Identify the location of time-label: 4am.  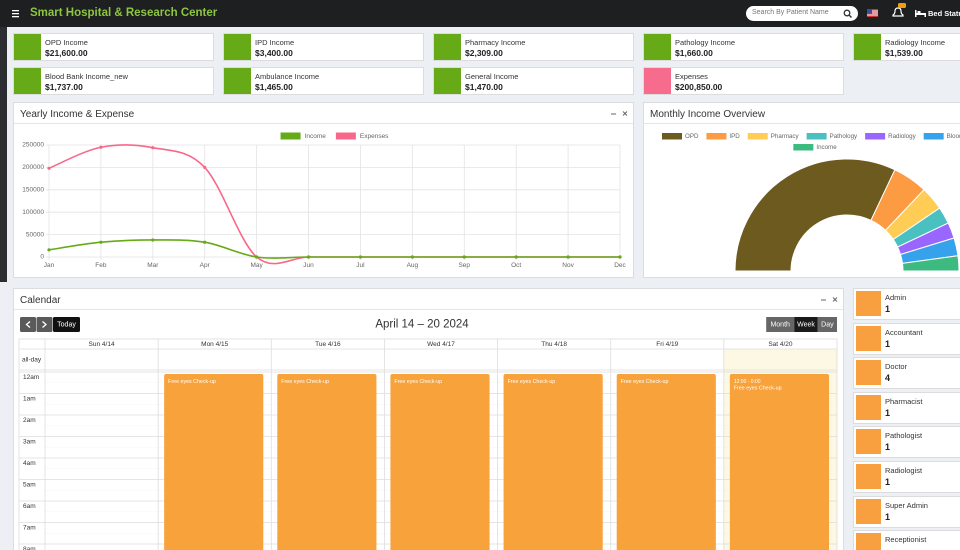
(29, 463).